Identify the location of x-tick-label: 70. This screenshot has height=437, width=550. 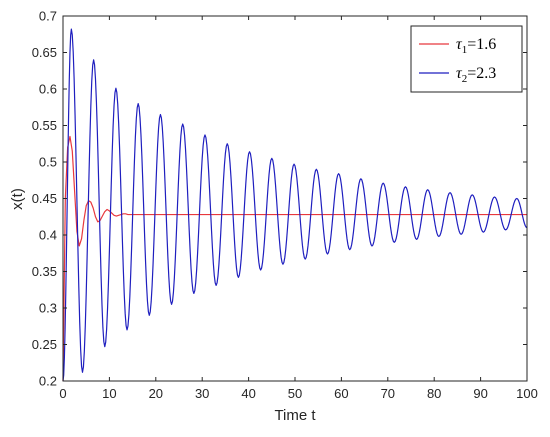
(388, 393).